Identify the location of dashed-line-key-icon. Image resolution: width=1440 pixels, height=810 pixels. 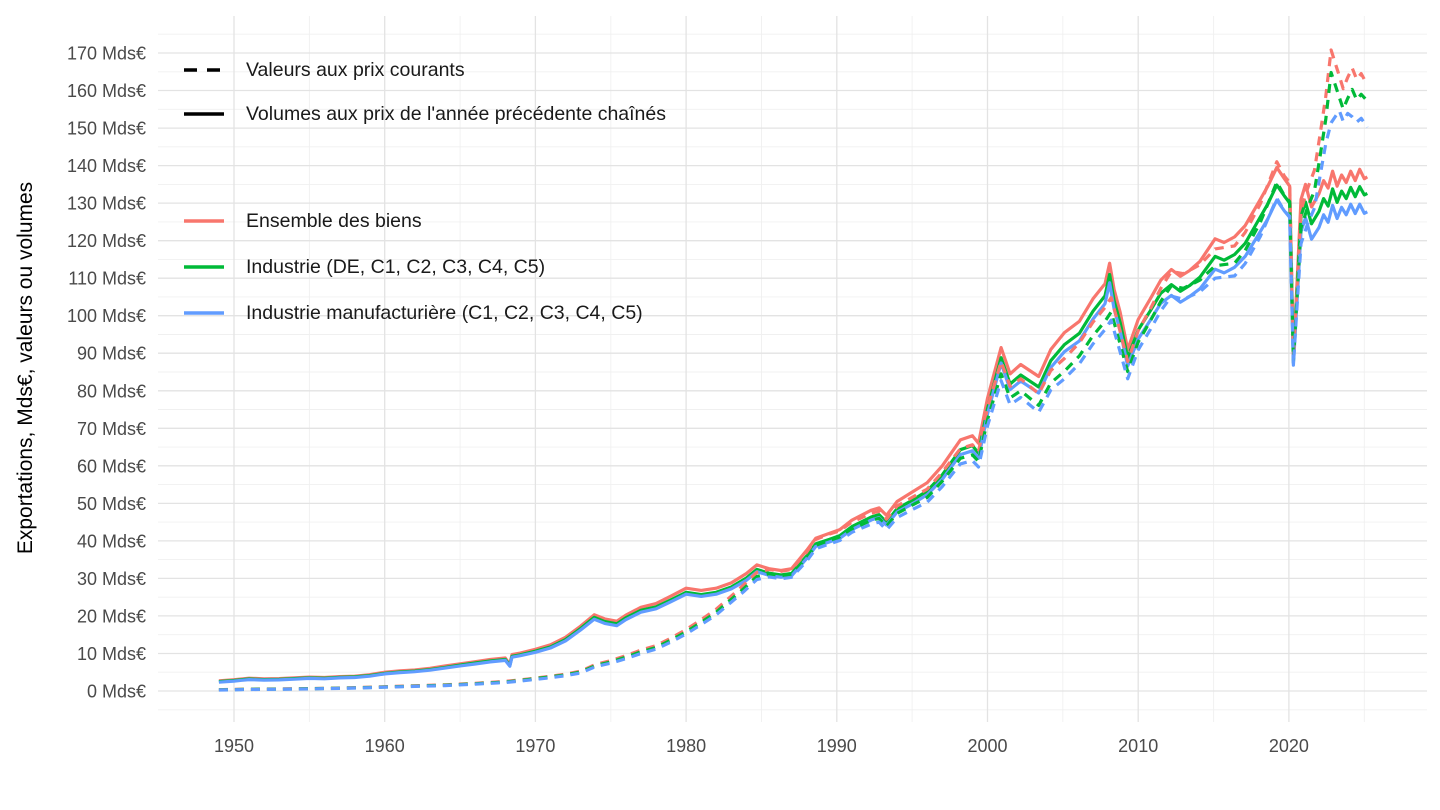
(204, 70).